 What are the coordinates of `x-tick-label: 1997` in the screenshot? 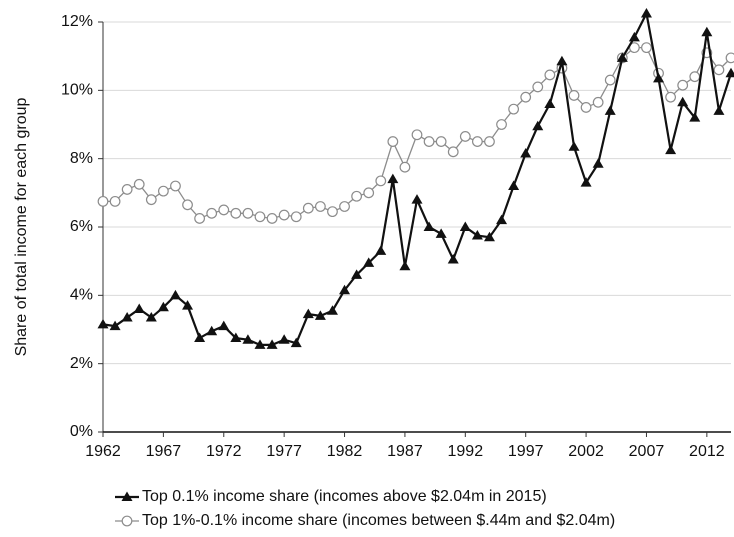 It's located at (526, 451).